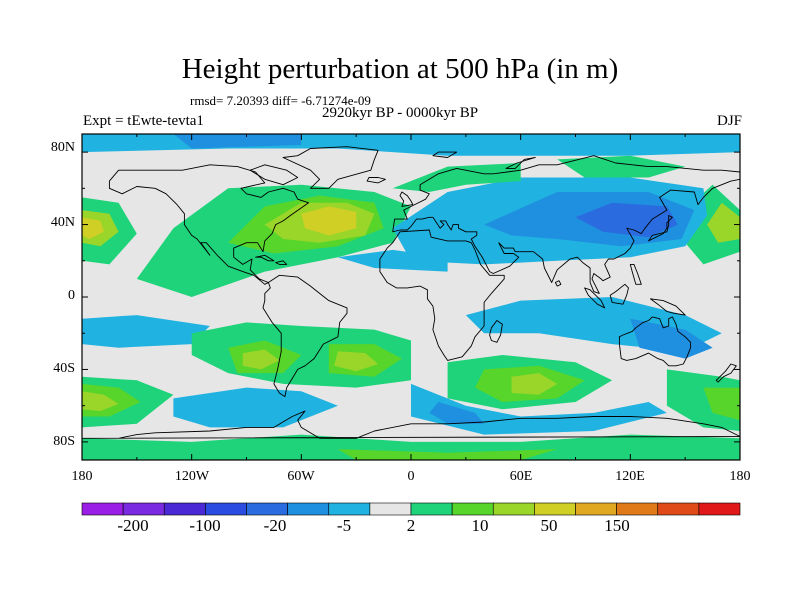 This screenshot has width=800, height=600. I want to click on contour-region-sh-green-east, so click(703, 400).